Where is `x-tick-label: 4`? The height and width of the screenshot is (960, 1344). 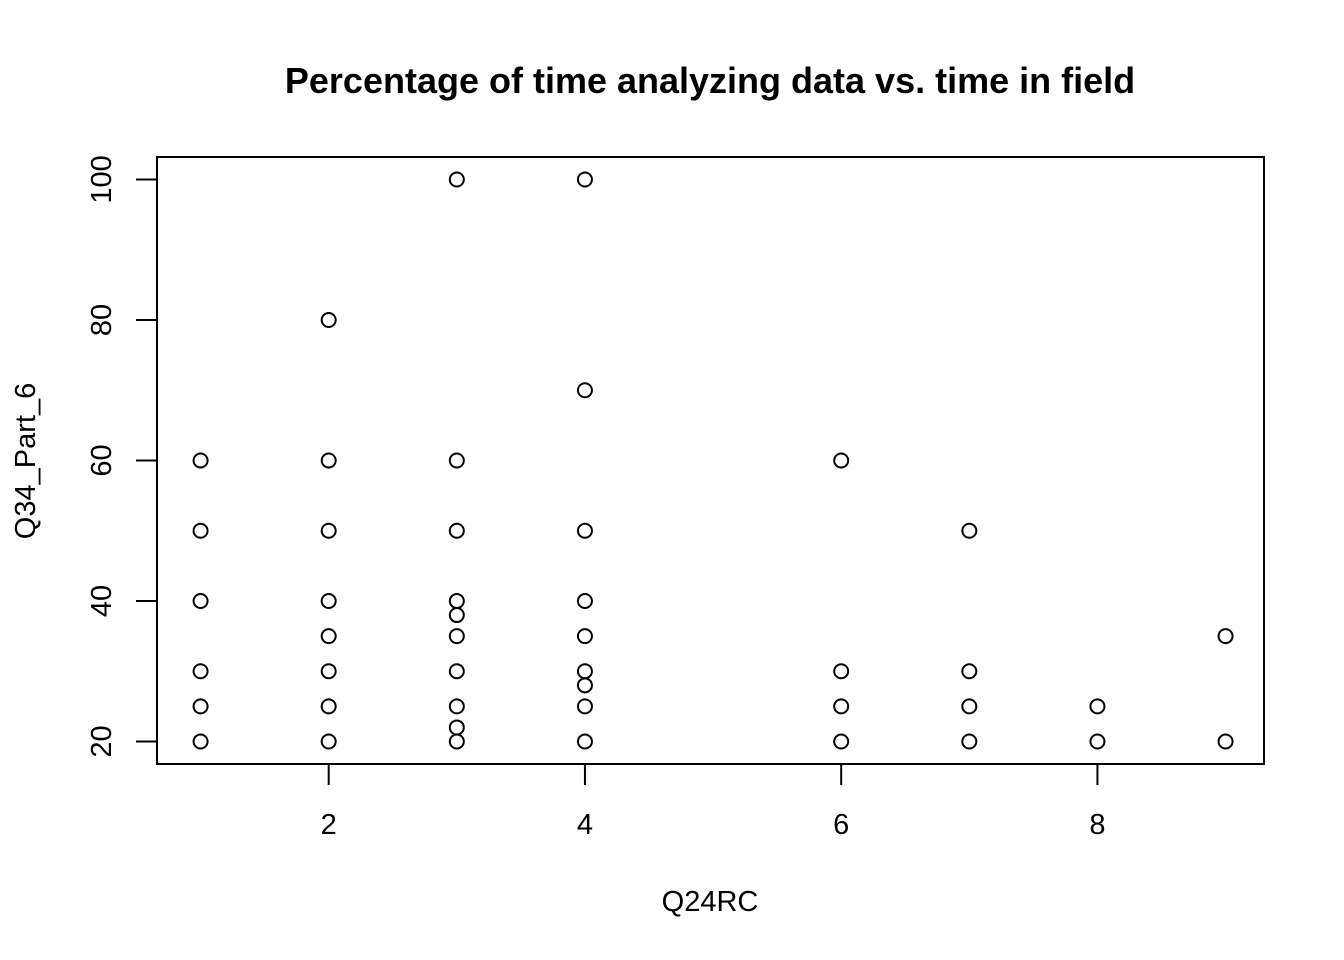
x-tick-label: 4 is located at coordinates (585, 825).